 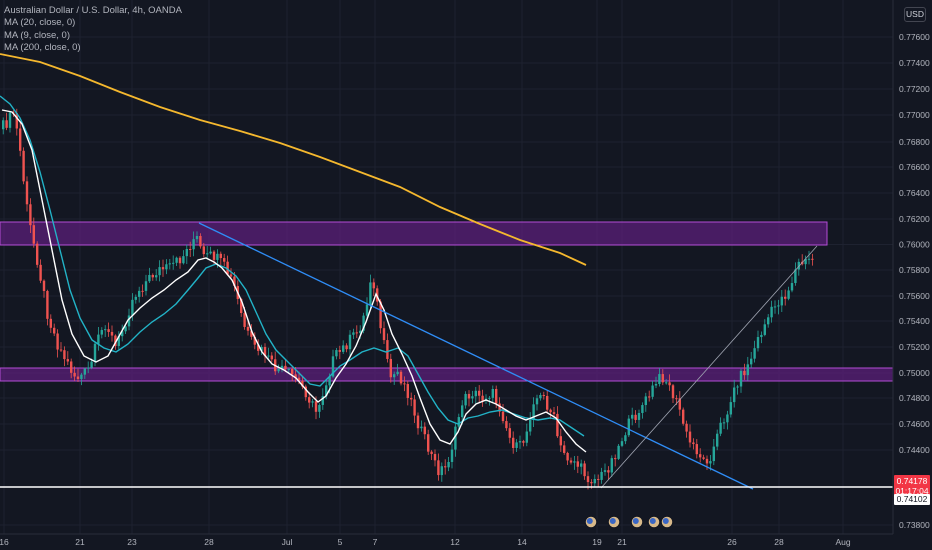 What do you see at coordinates (209, 542) in the screenshot?
I see `time-label: 28` at bounding box center [209, 542].